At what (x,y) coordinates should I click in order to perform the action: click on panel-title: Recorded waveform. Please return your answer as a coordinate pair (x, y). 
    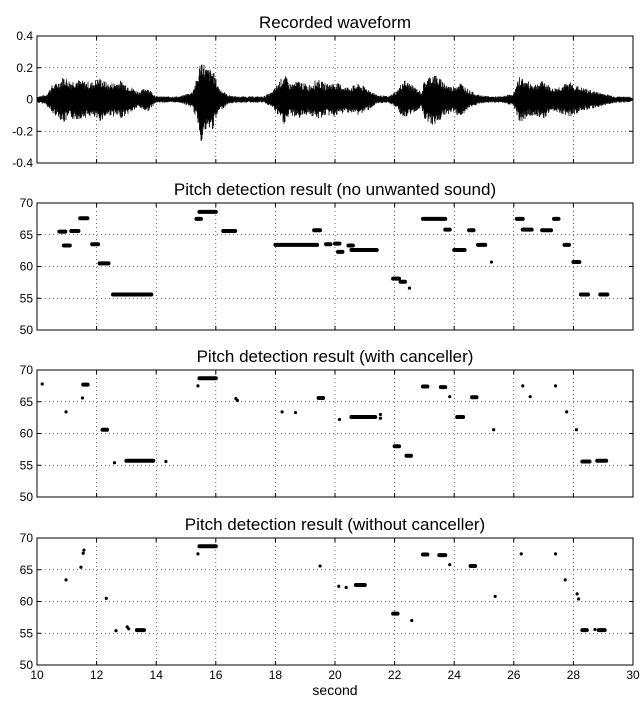
    Looking at the image, I should click on (335, 22).